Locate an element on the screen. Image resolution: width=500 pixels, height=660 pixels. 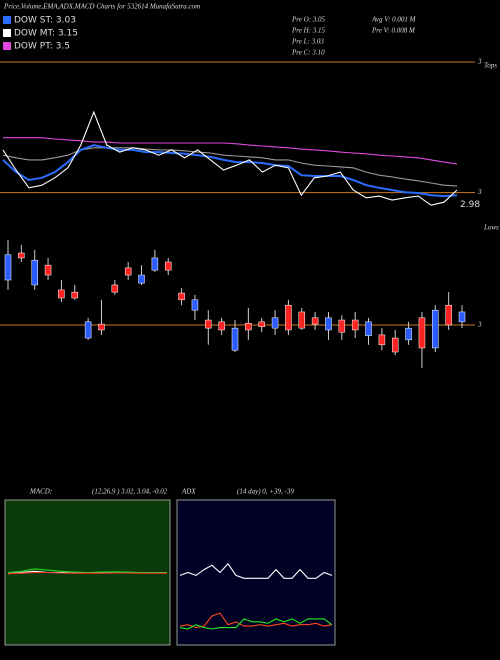
note: Tops is located at coordinates (490, 66).